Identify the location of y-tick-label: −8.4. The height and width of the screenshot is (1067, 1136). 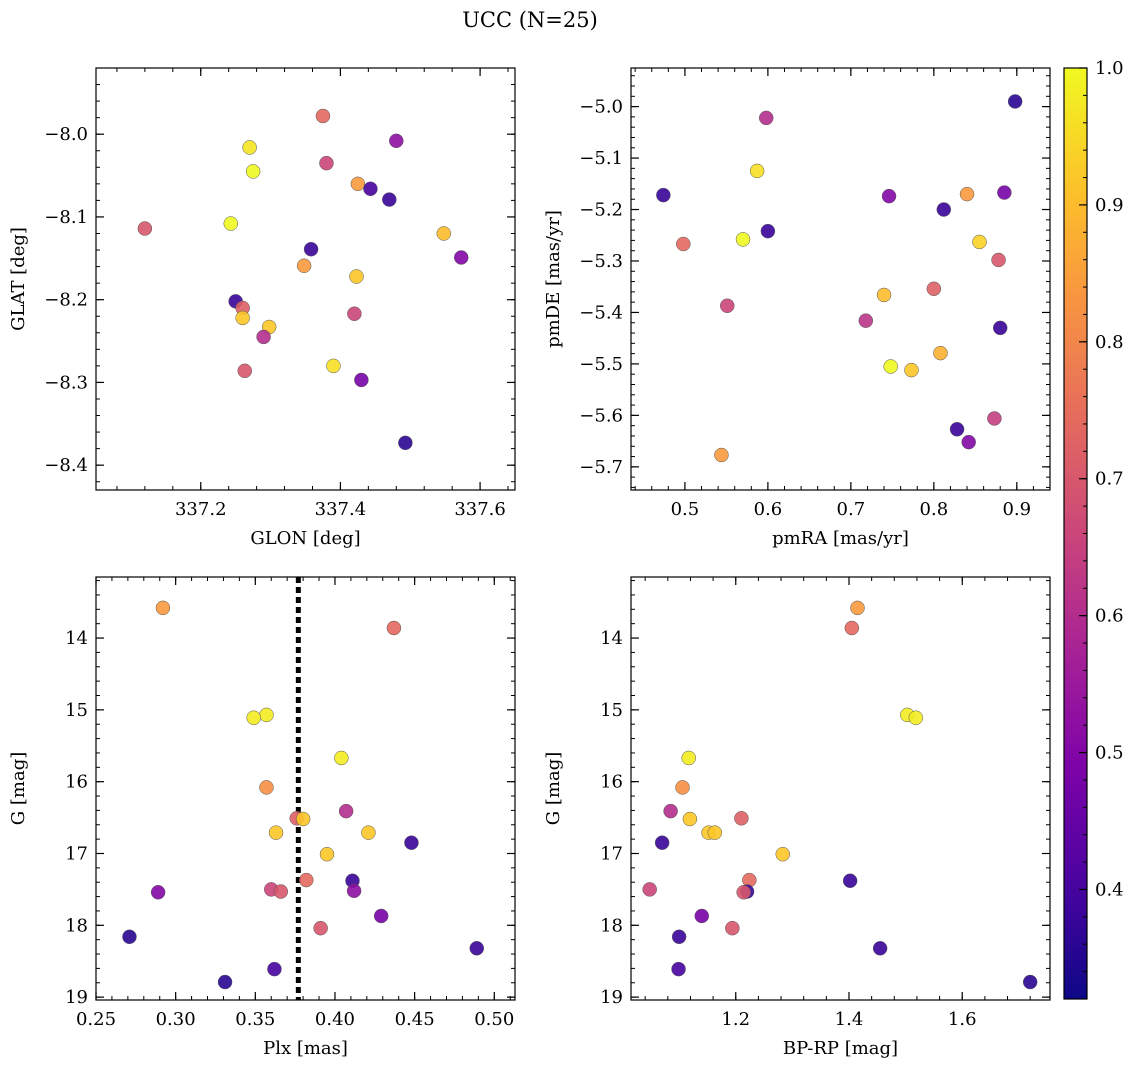
(66, 465).